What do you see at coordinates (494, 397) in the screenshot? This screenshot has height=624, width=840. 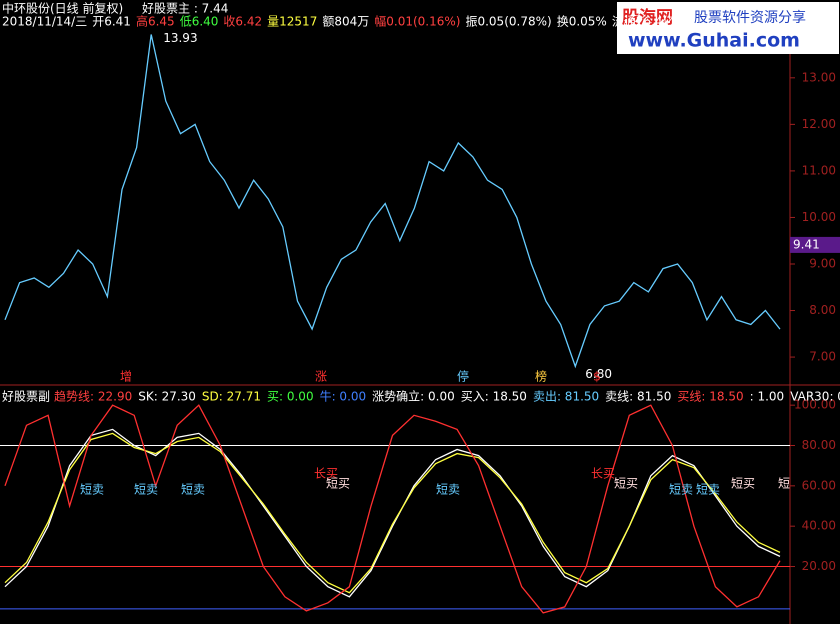 I see `legend-item: 买入: 18.50` at bounding box center [494, 397].